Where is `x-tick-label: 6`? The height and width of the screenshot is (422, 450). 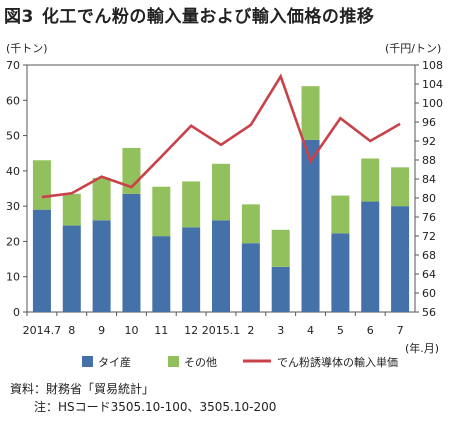
x-tick-label: 6 is located at coordinates (370, 330).